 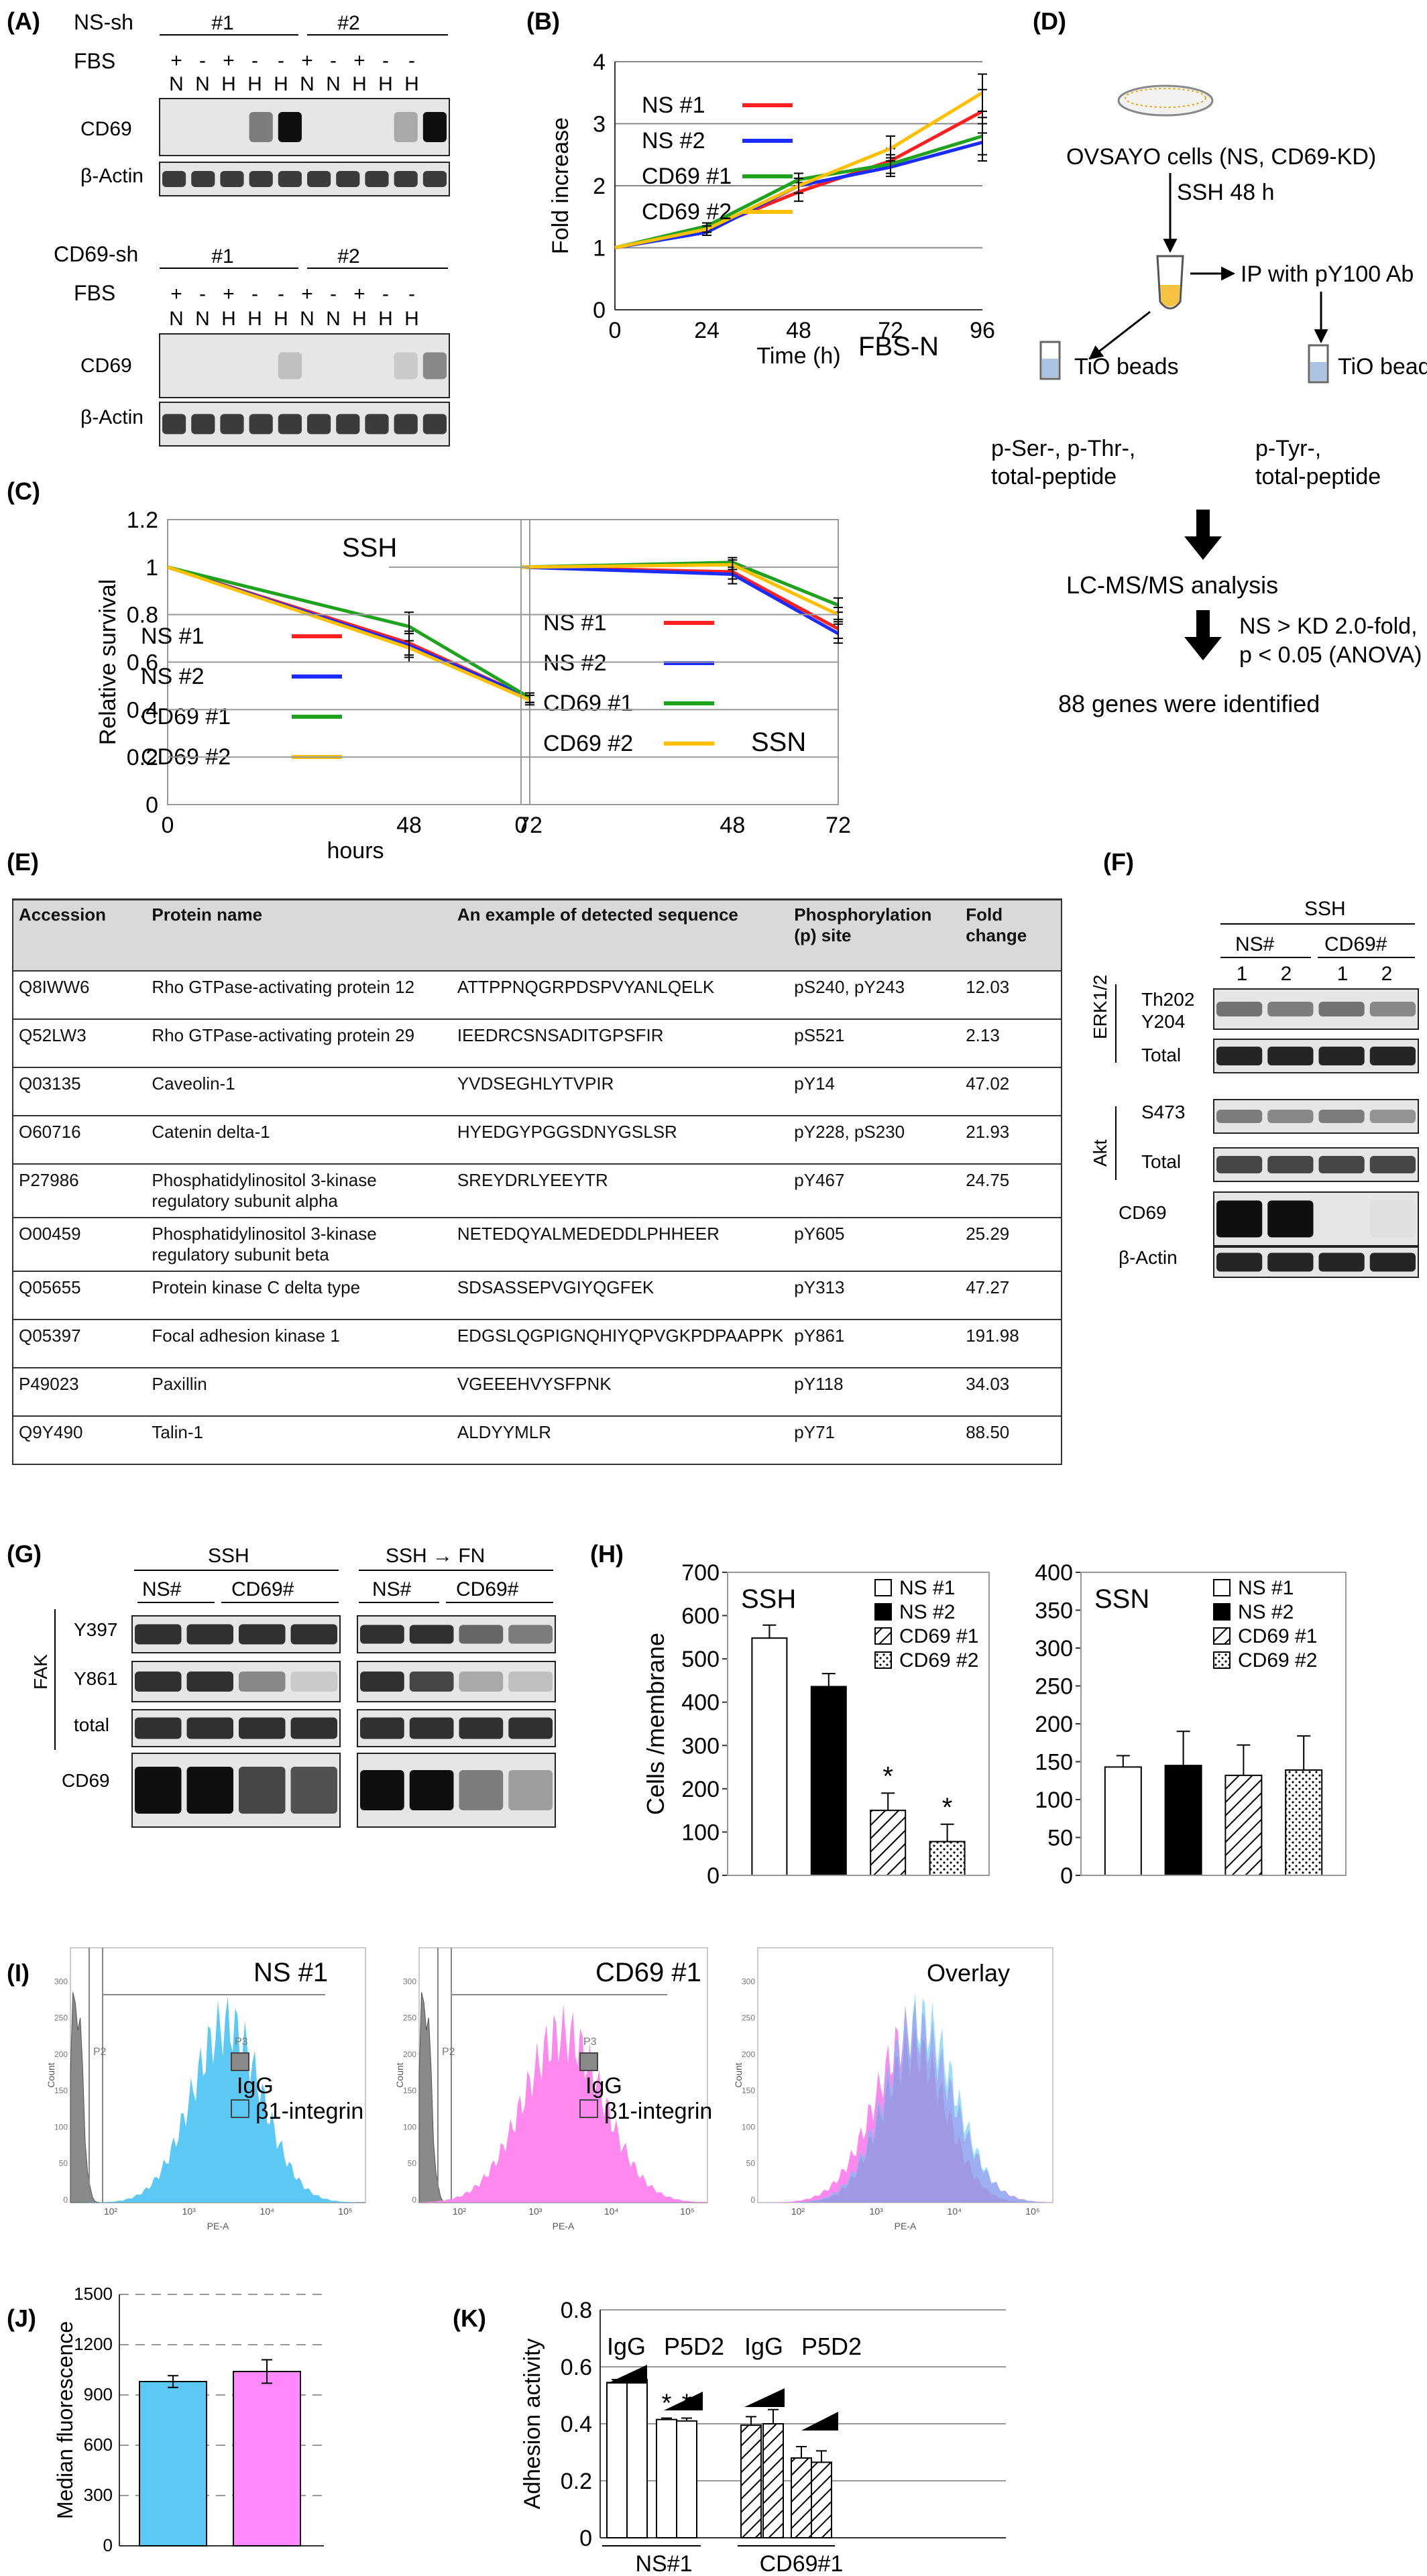 I want to click on table-cell: P49023, so click(x=79, y=1392).